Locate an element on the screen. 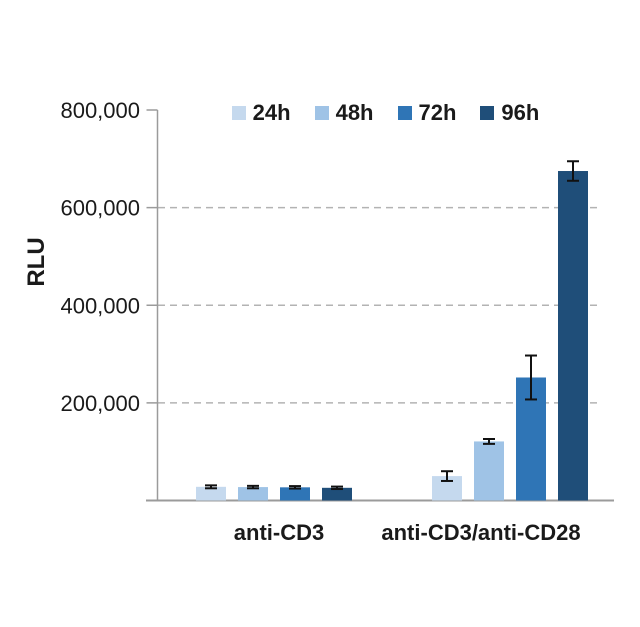  y-tick-label: 800,000 is located at coordinates (100, 110).